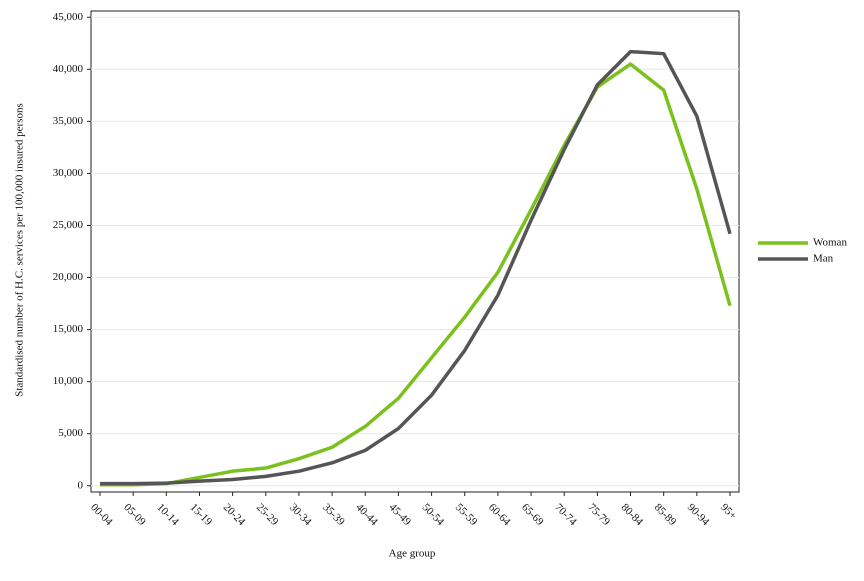 The width and height of the screenshot is (864, 581). What do you see at coordinates (632, 514) in the screenshot?
I see `x-tick-label: 80-84` at bounding box center [632, 514].